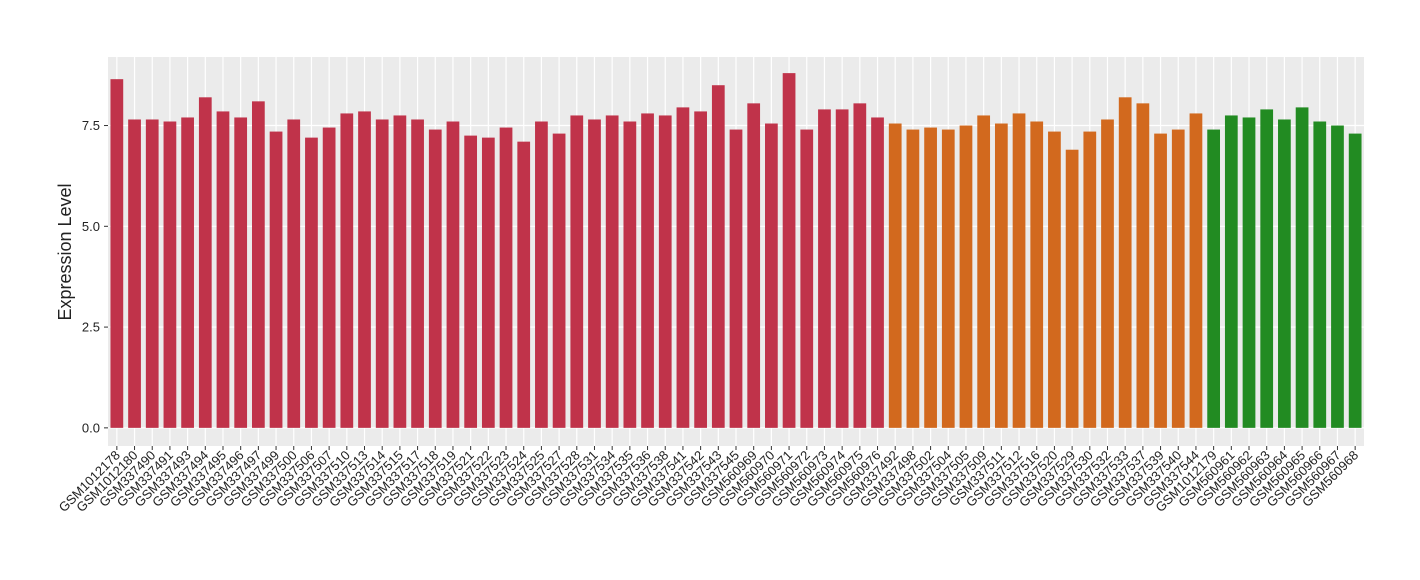 This screenshot has width=1420, height=580. I want to click on y-tick-label: 7.5, so click(91, 125).